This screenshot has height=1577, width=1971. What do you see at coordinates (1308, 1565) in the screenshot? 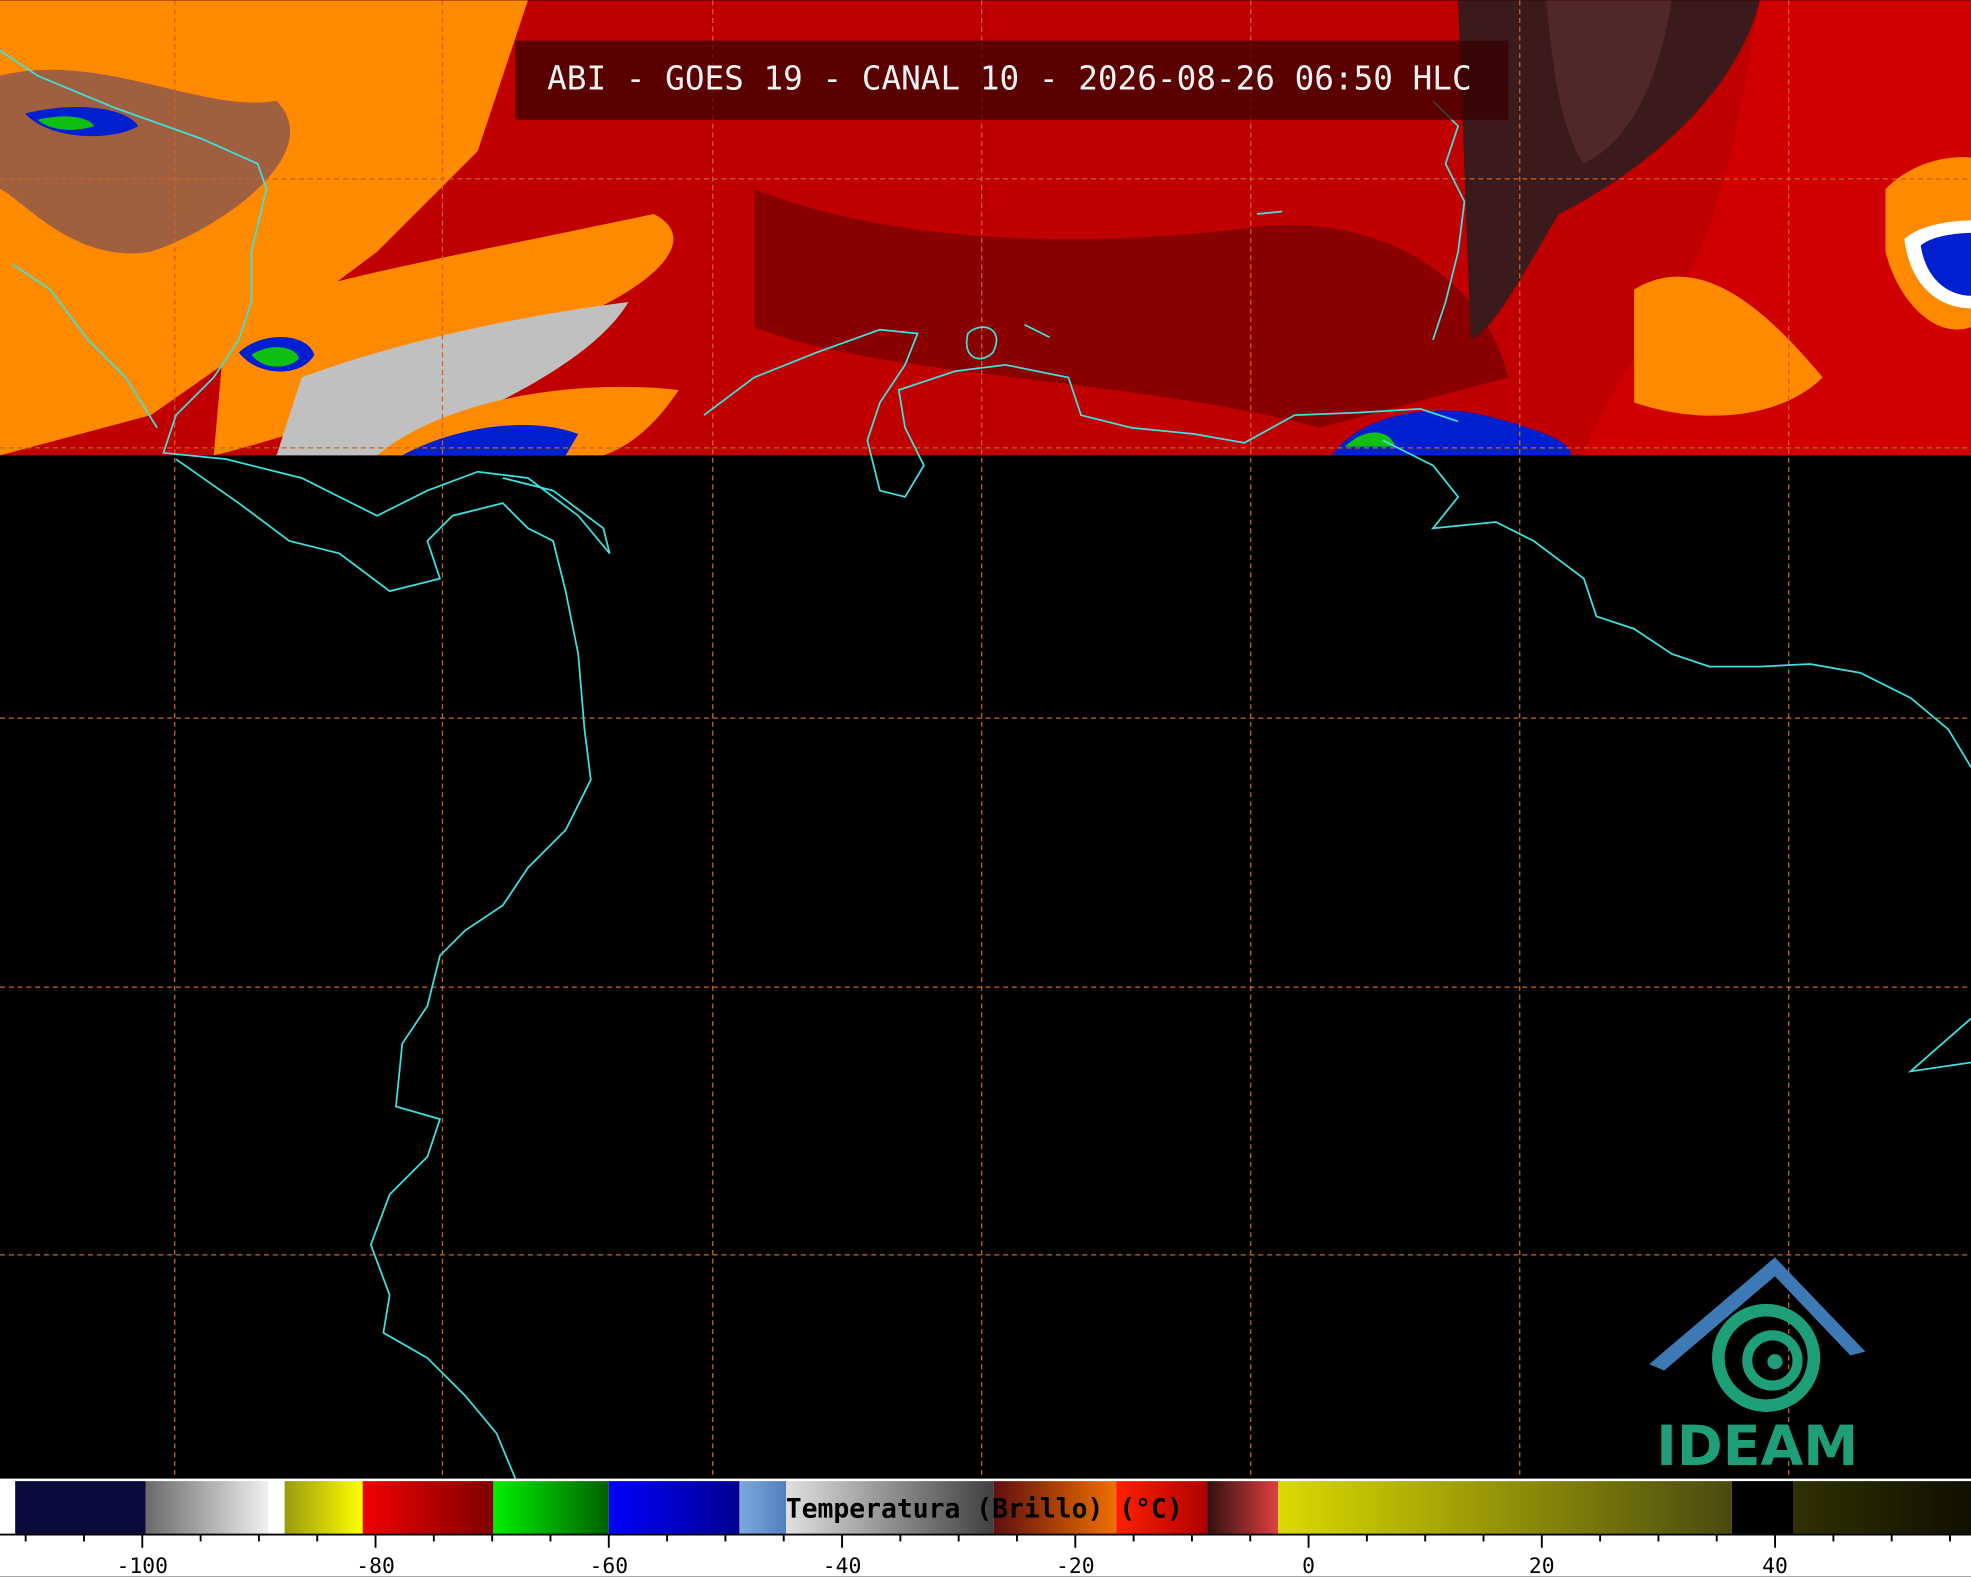
I see `tick-label: 0` at bounding box center [1308, 1565].